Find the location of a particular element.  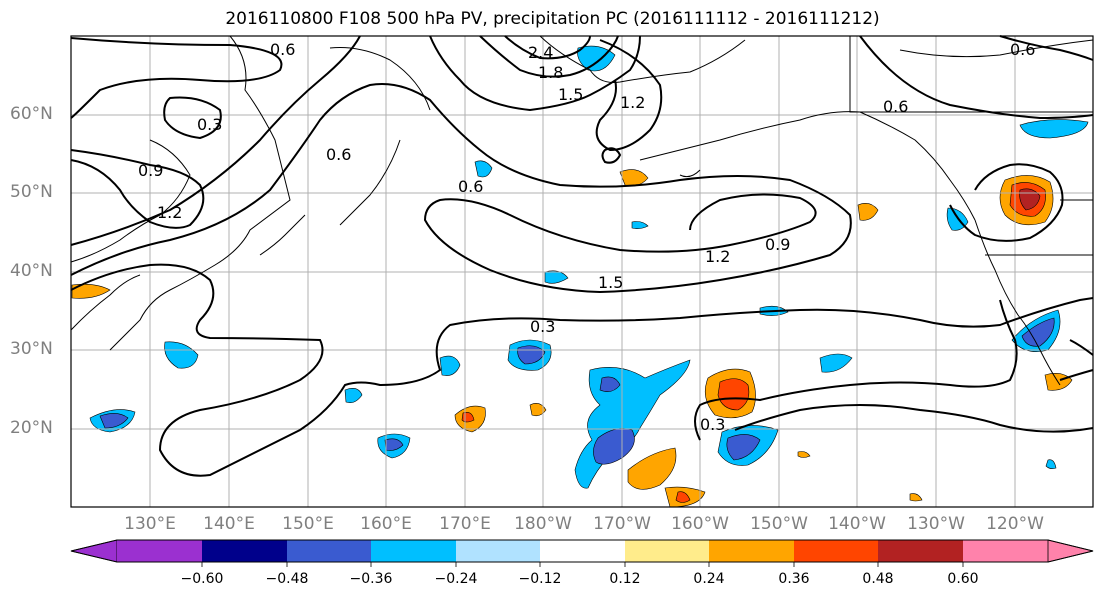

lat-label: 50°N is located at coordinates (31, 192).